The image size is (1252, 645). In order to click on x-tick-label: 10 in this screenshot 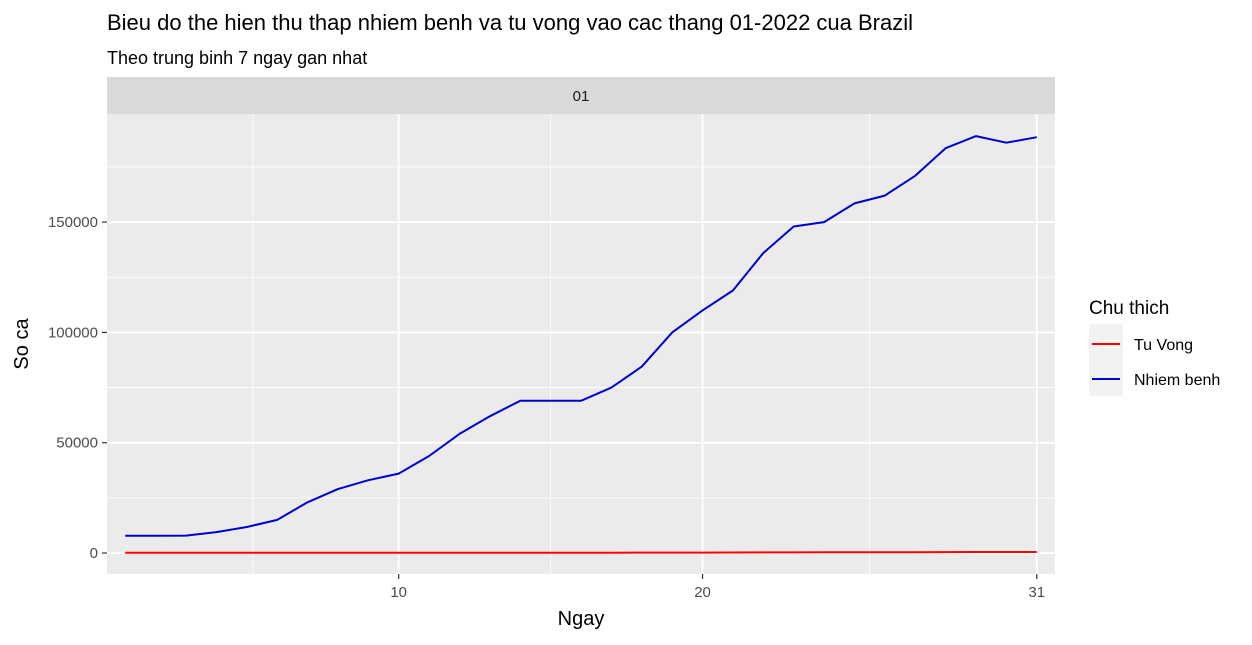, I will do `click(398, 592)`.